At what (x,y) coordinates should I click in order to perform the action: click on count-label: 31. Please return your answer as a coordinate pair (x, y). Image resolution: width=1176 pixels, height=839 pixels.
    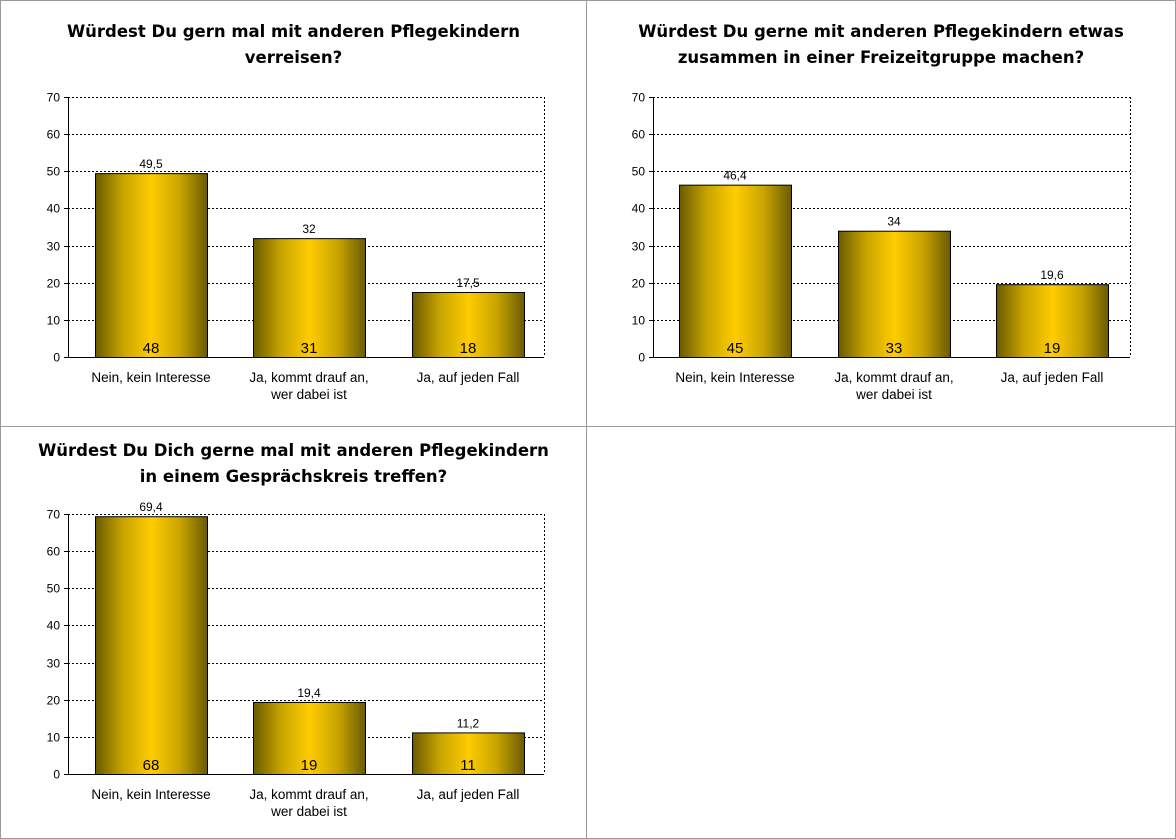
    Looking at the image, I should click on (309, 348).